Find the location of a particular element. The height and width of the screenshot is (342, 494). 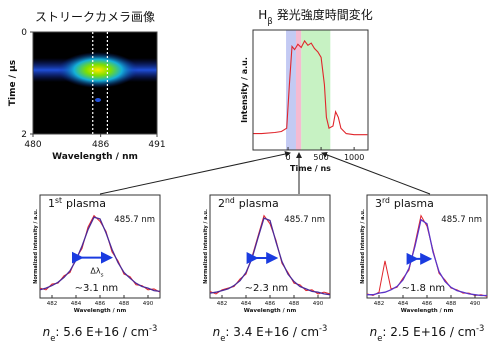

panel-title-part: rd is located at coordinates (386, 200).